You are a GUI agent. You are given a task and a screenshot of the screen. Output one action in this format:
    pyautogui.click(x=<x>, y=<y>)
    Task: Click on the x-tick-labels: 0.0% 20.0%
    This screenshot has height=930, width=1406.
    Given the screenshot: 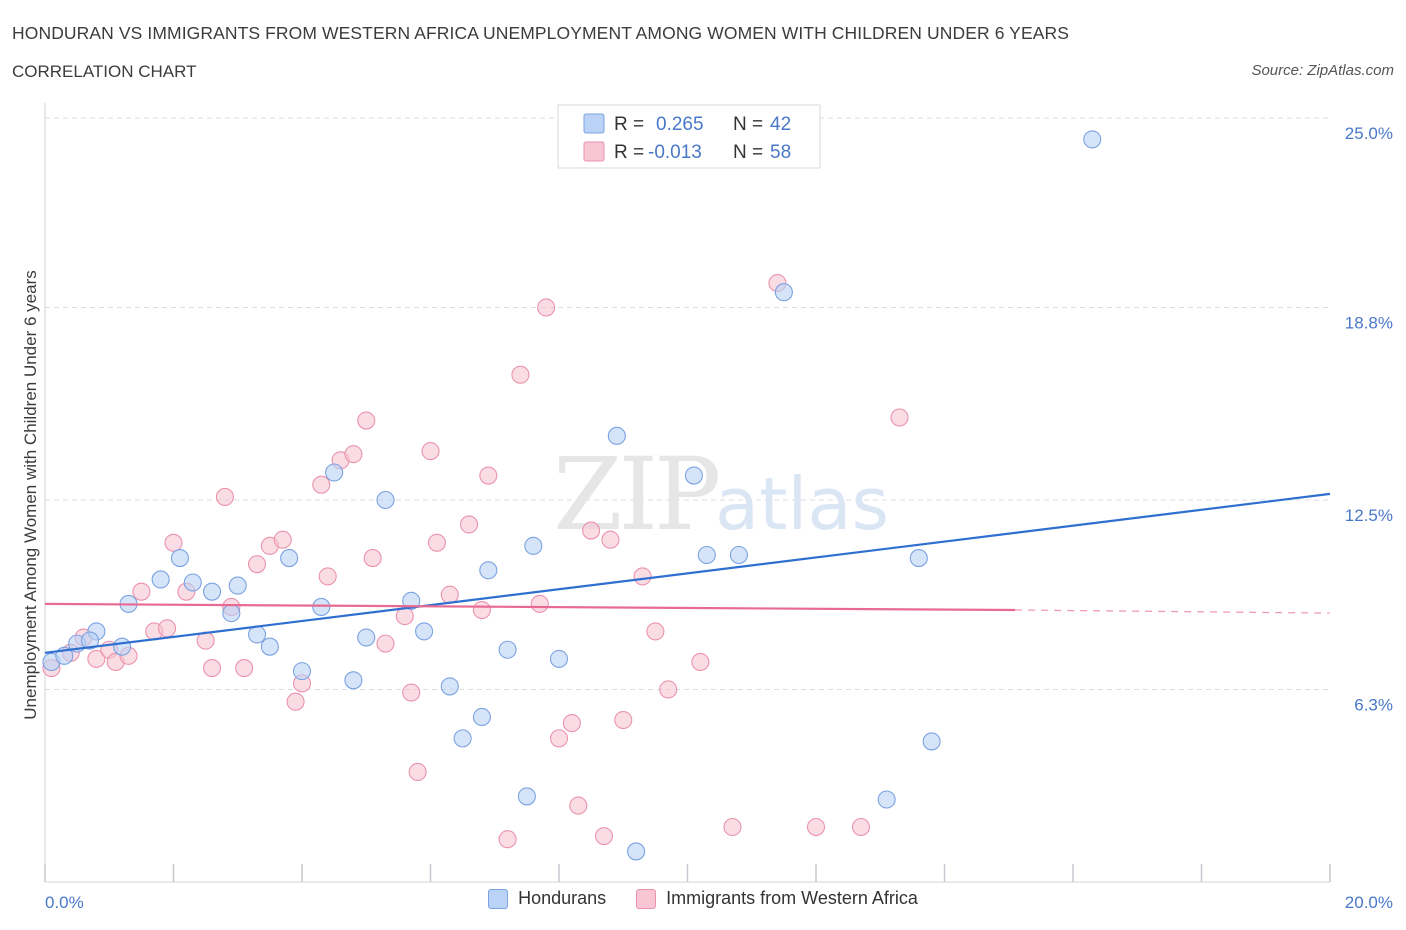 What is the action you would take?
    pyautogui.click(x=719, y=902)
    